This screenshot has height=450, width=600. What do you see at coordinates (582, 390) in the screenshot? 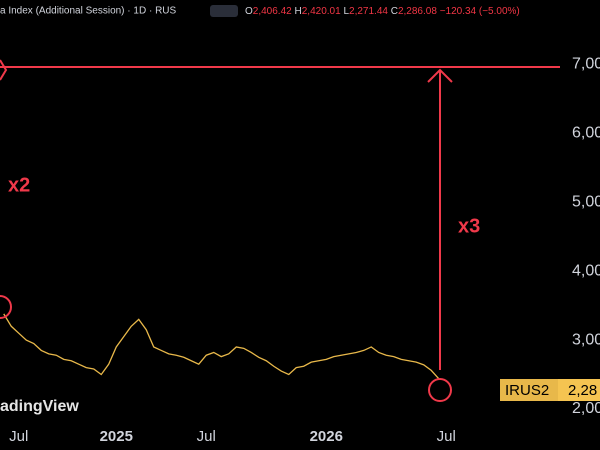
I see `price-tag-value: 2,28` at bounding box center [582, 390].